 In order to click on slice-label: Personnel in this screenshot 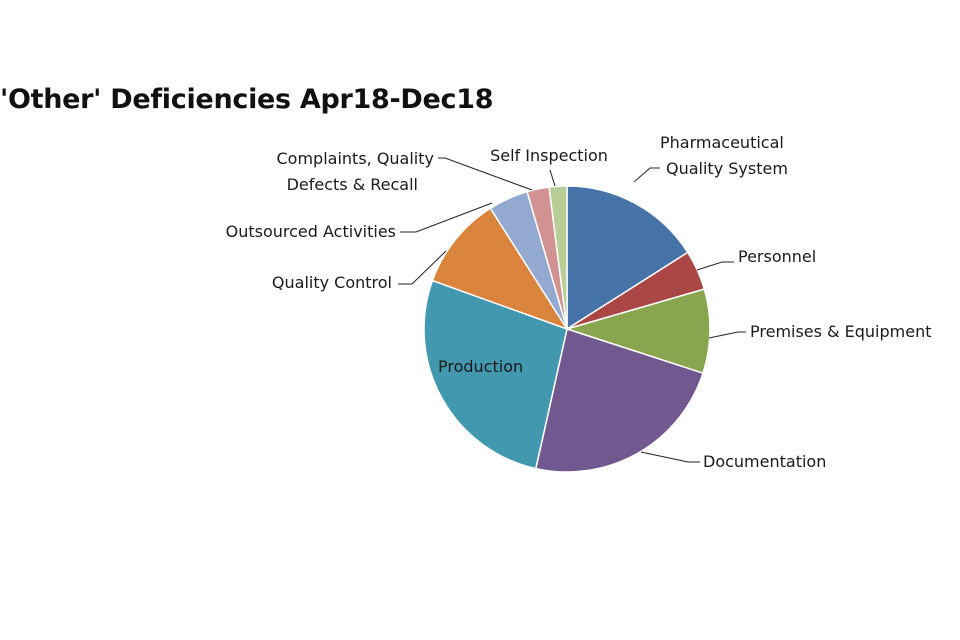, I will do `click(777, 256)`.